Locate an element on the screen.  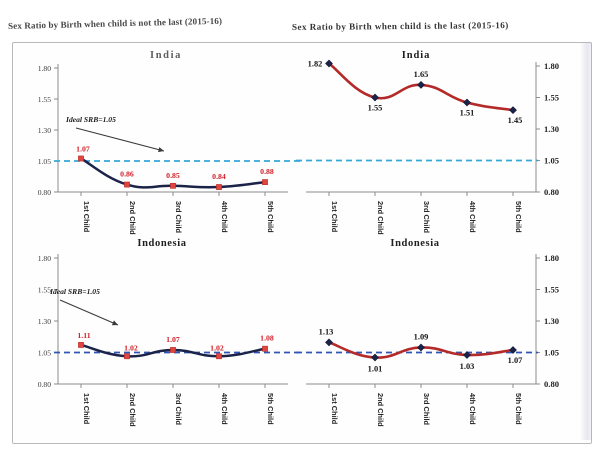
data-point-label: 1.11 is located at coordinates (83, 335).